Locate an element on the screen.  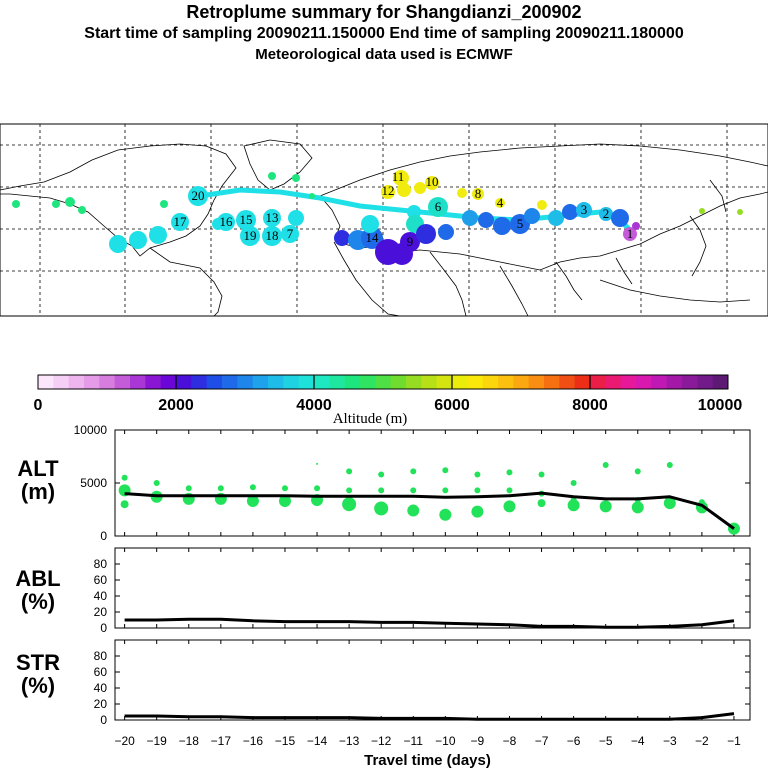
svg-text: 2 is located at coordinates (606, 213).